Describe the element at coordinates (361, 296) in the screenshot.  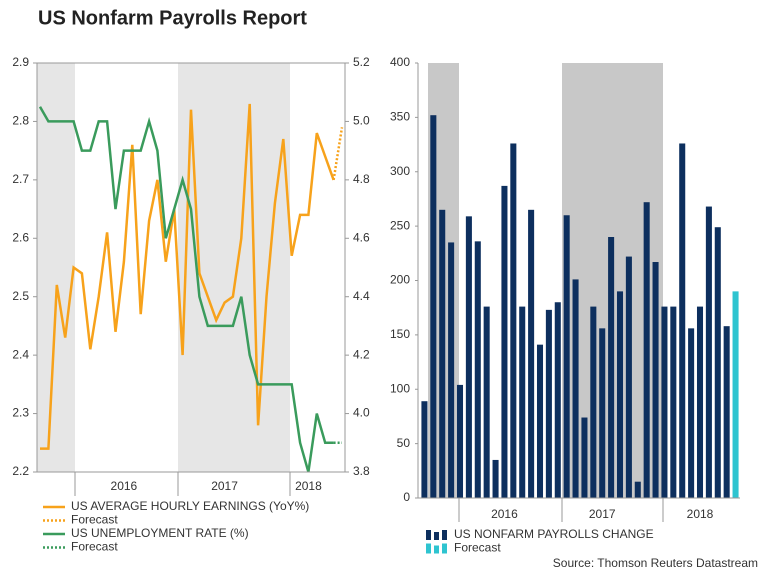
I see `y2-tick-label: 4.4` at that location.